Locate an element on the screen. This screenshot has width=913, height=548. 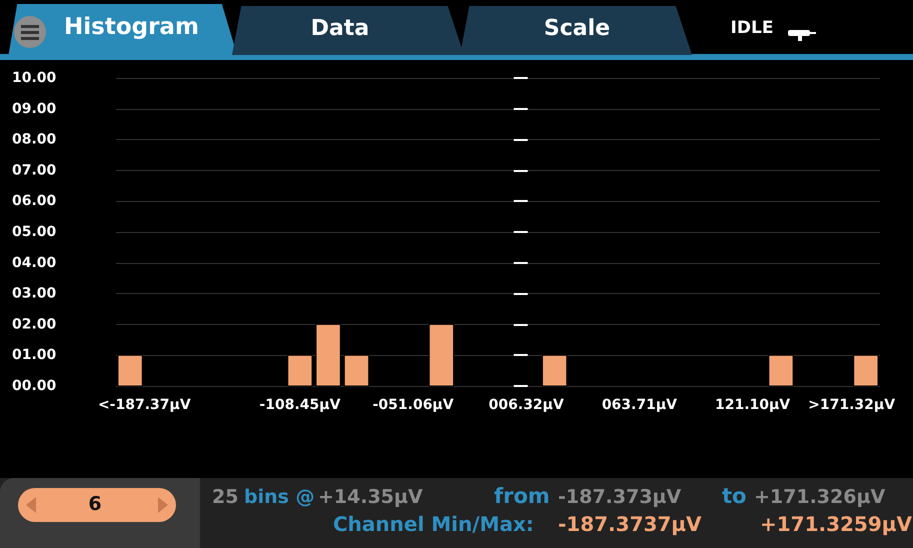
x-tick-label: -051.06µV is located at coordinates (413, 405).